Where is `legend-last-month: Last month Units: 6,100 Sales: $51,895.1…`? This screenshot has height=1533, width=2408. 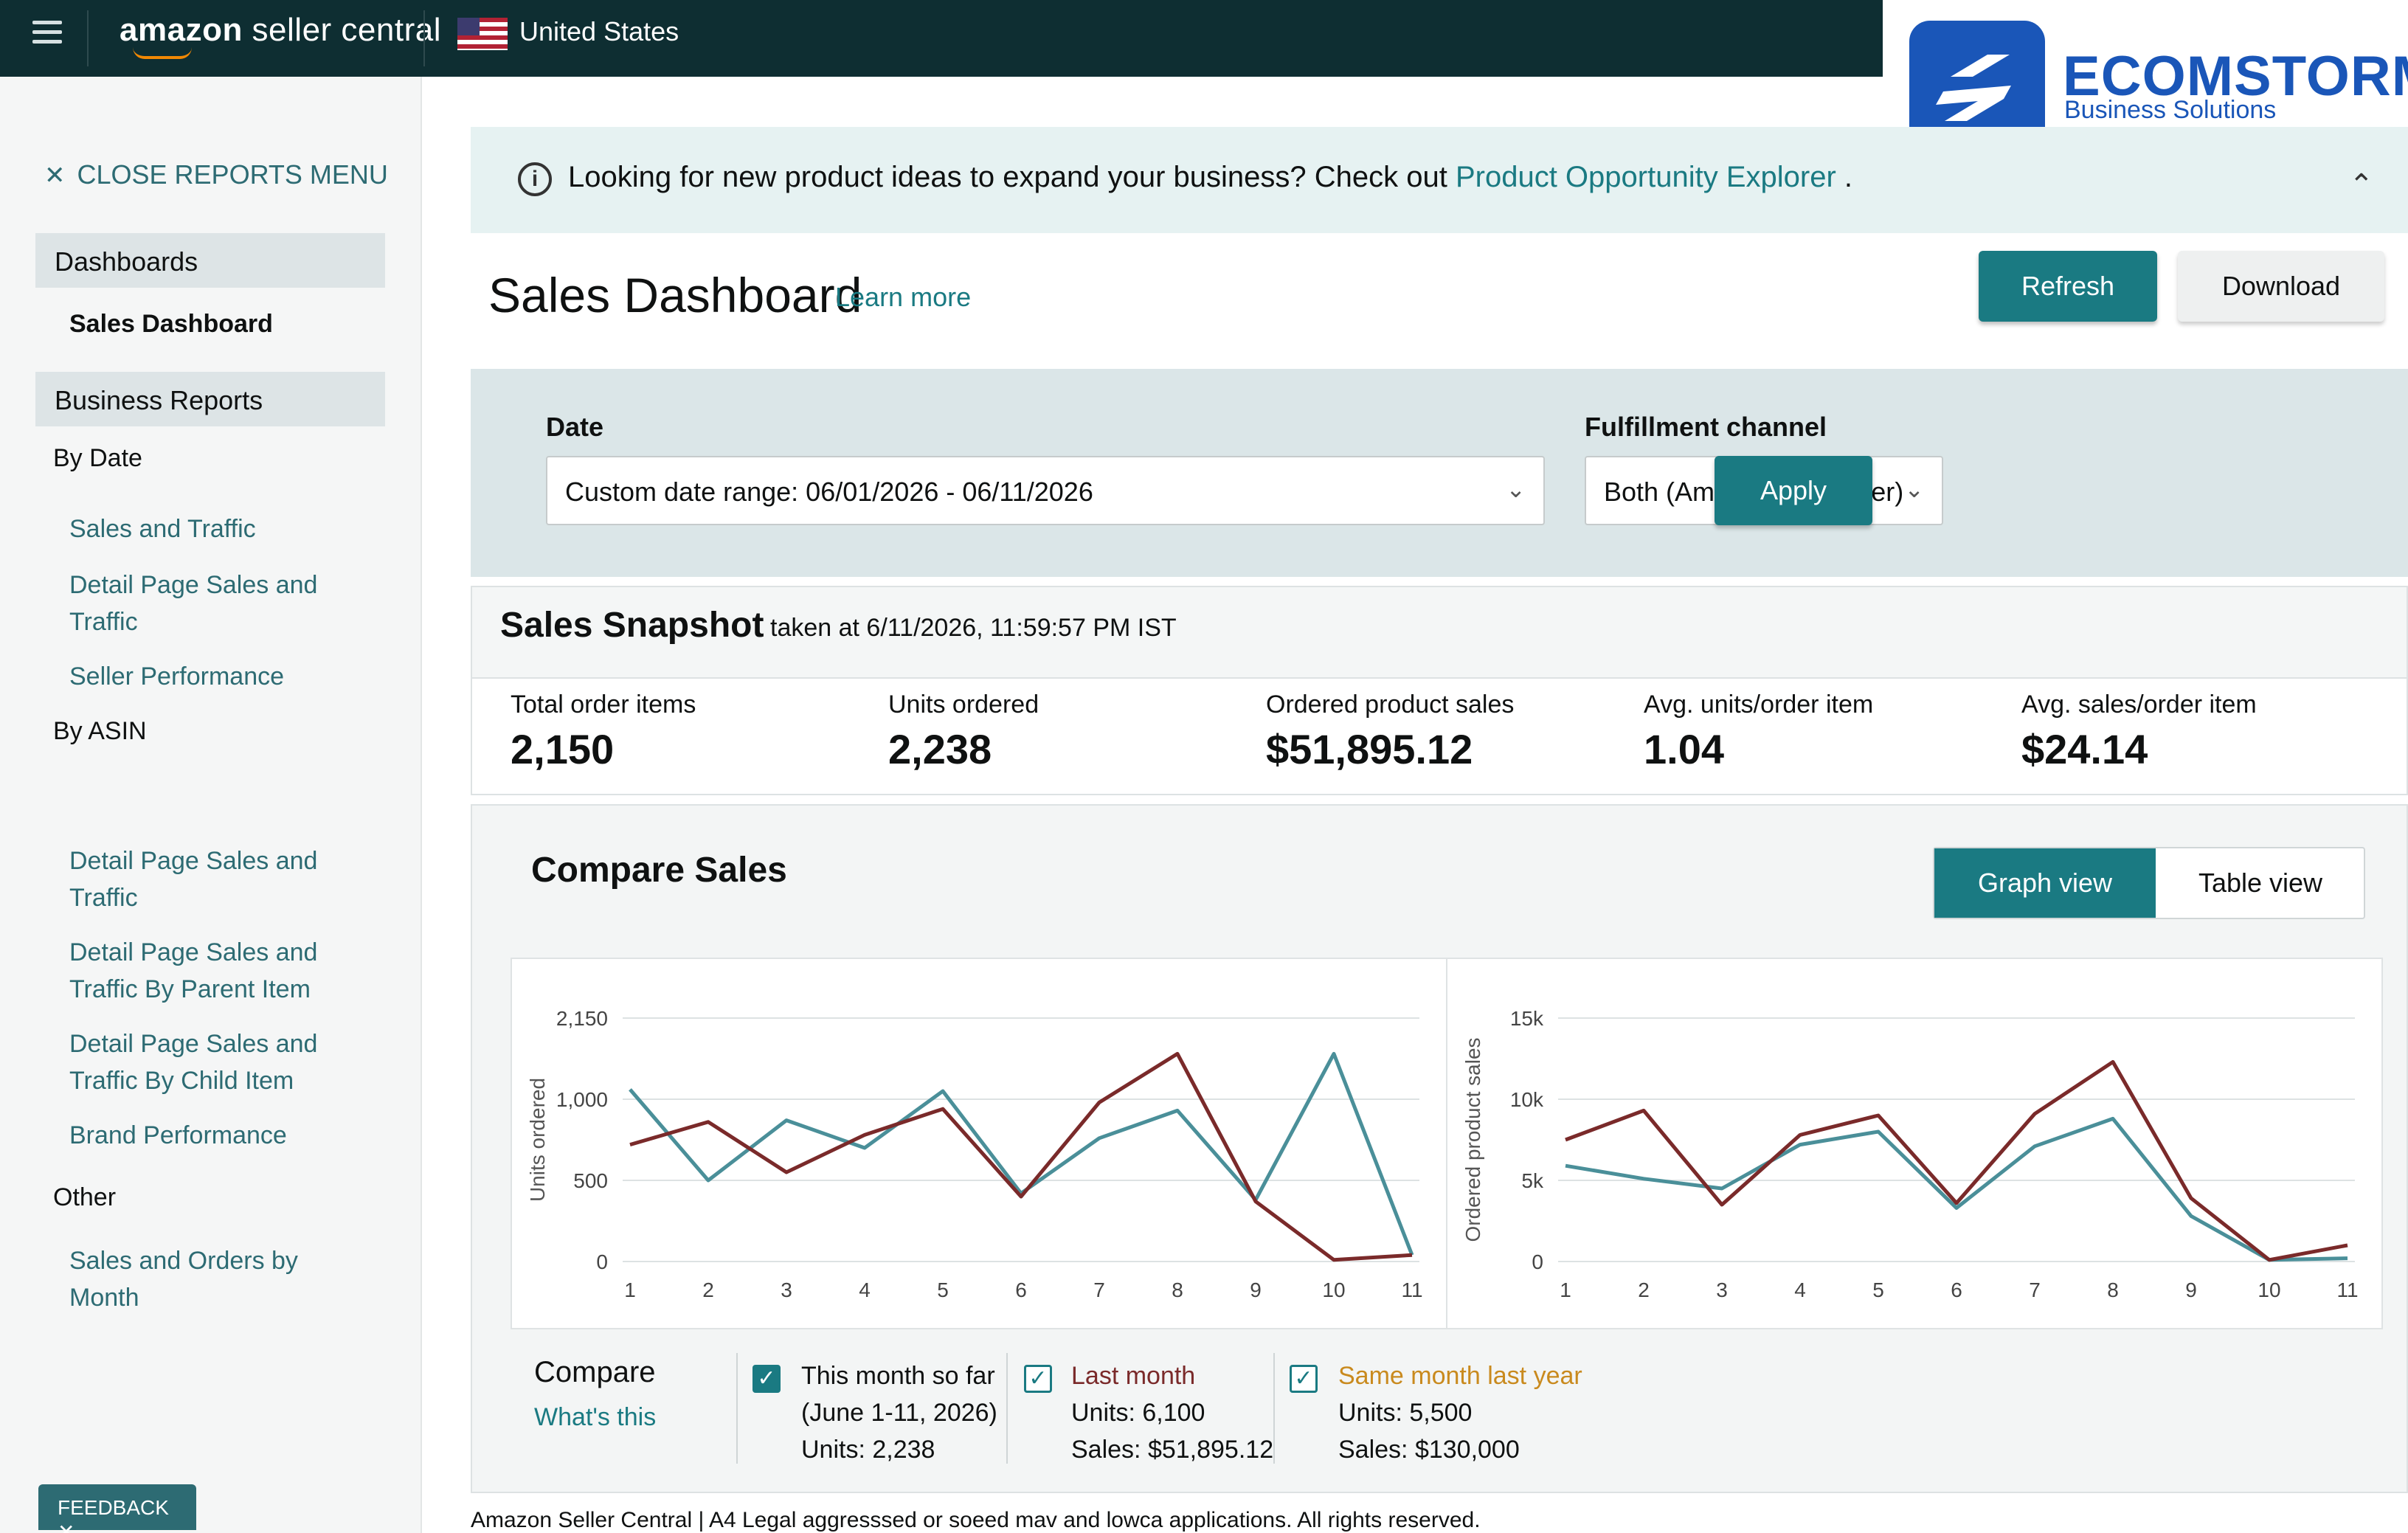 legend-last-month: Last month Units: 6,100 Sales: $51,895.1… is located at coordinates (1172, 1413).